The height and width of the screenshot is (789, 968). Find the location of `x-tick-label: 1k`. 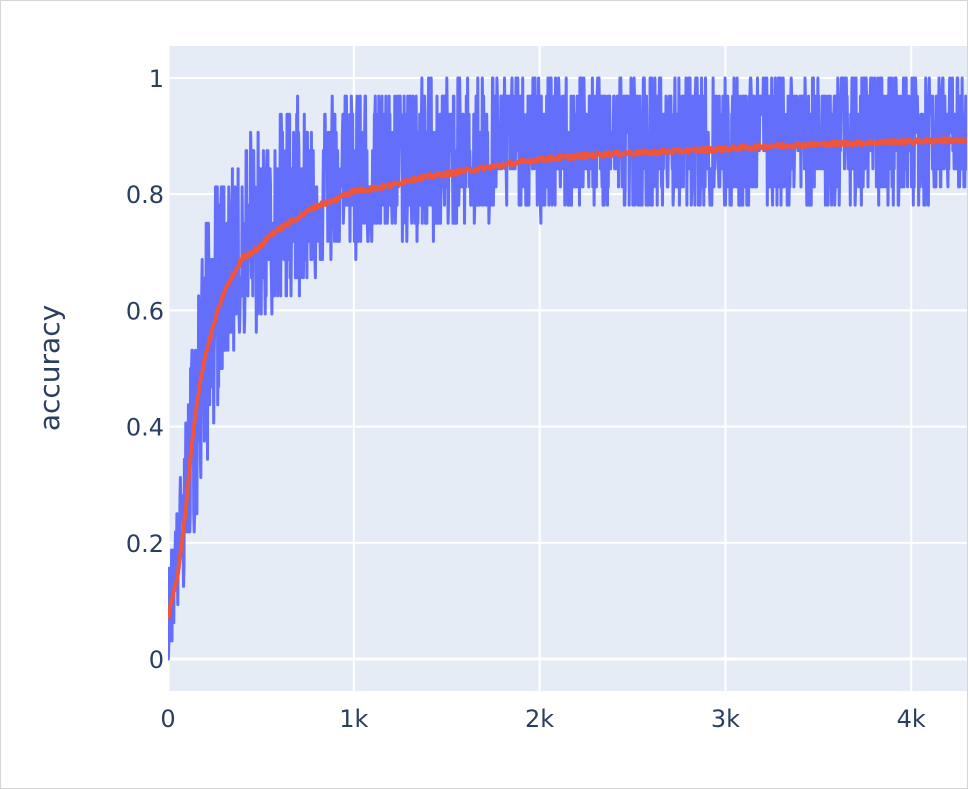

x-tick-label: 1k is located at coordinates (353, 719).